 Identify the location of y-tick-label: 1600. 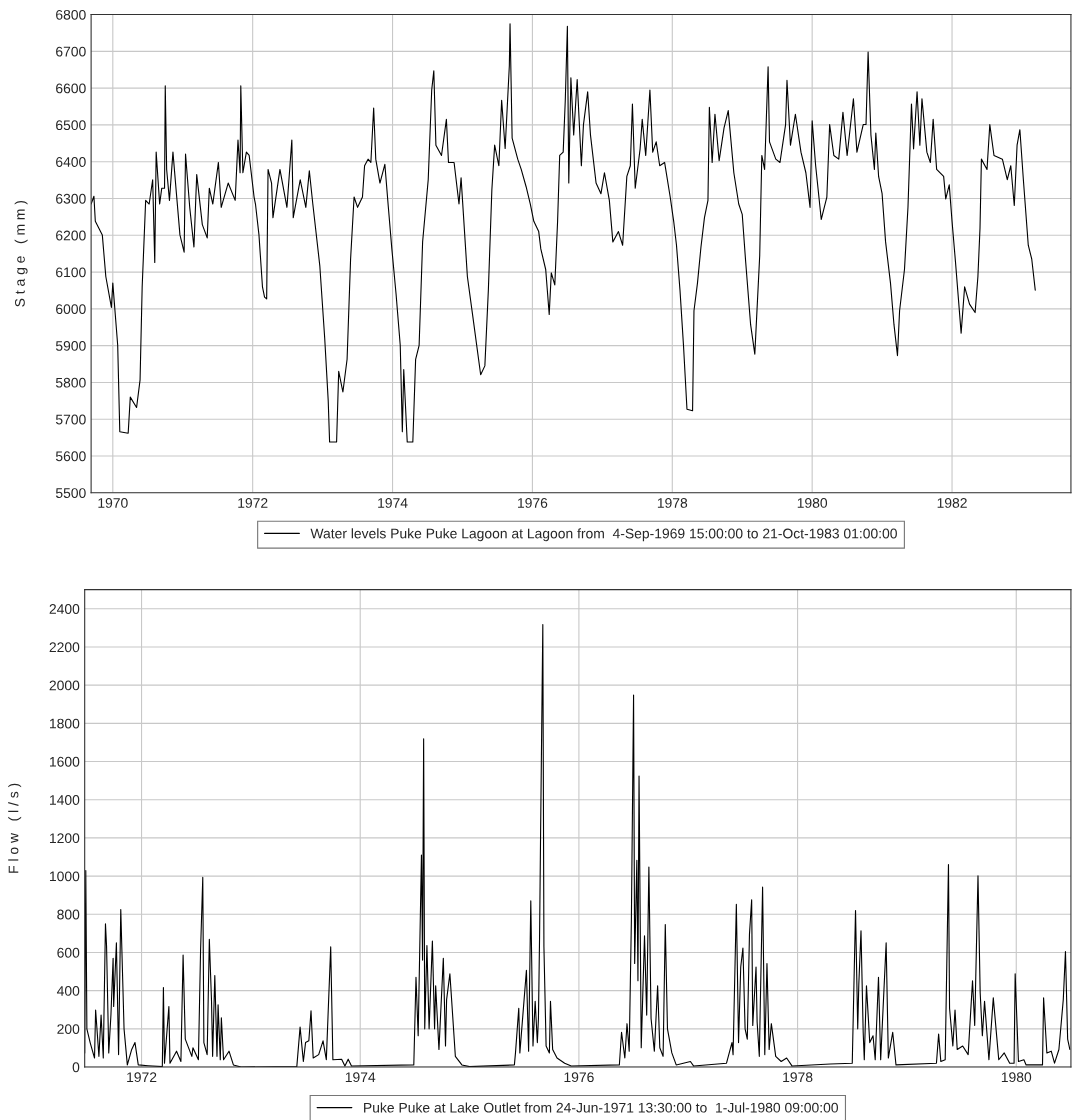
(64, 761).